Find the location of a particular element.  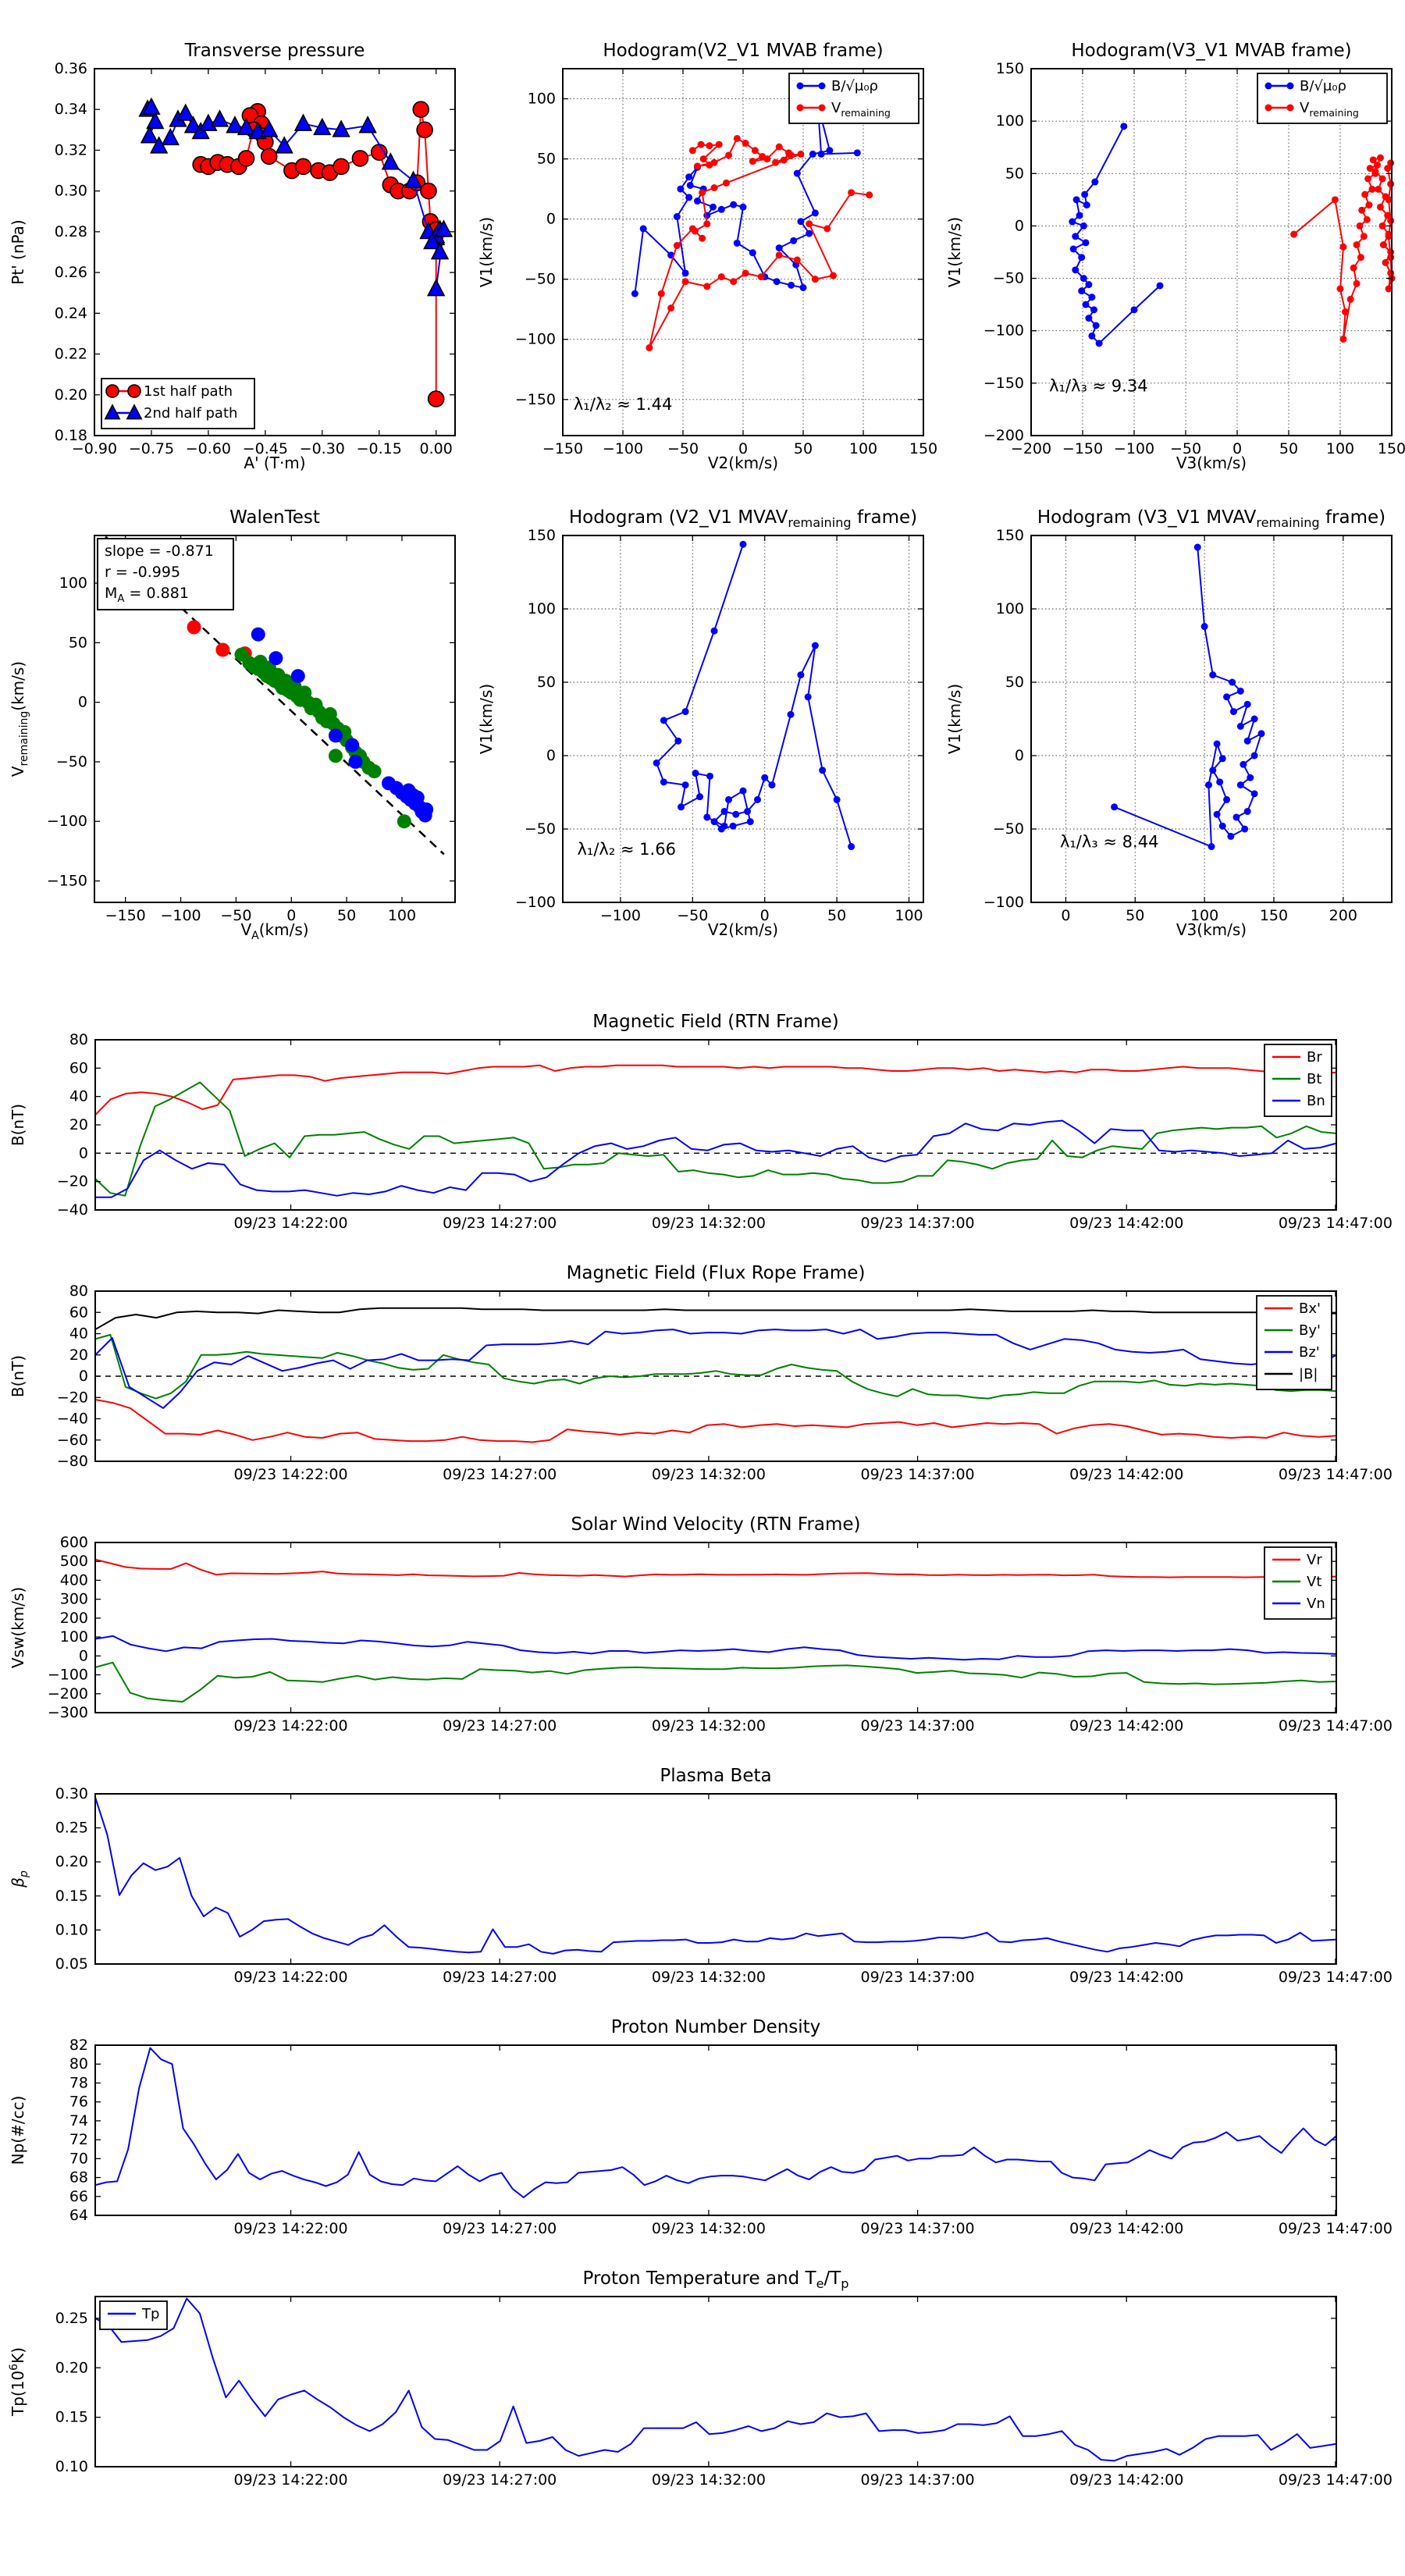

y-axis-label: B(nT) is located at coordinates (18, 1125).